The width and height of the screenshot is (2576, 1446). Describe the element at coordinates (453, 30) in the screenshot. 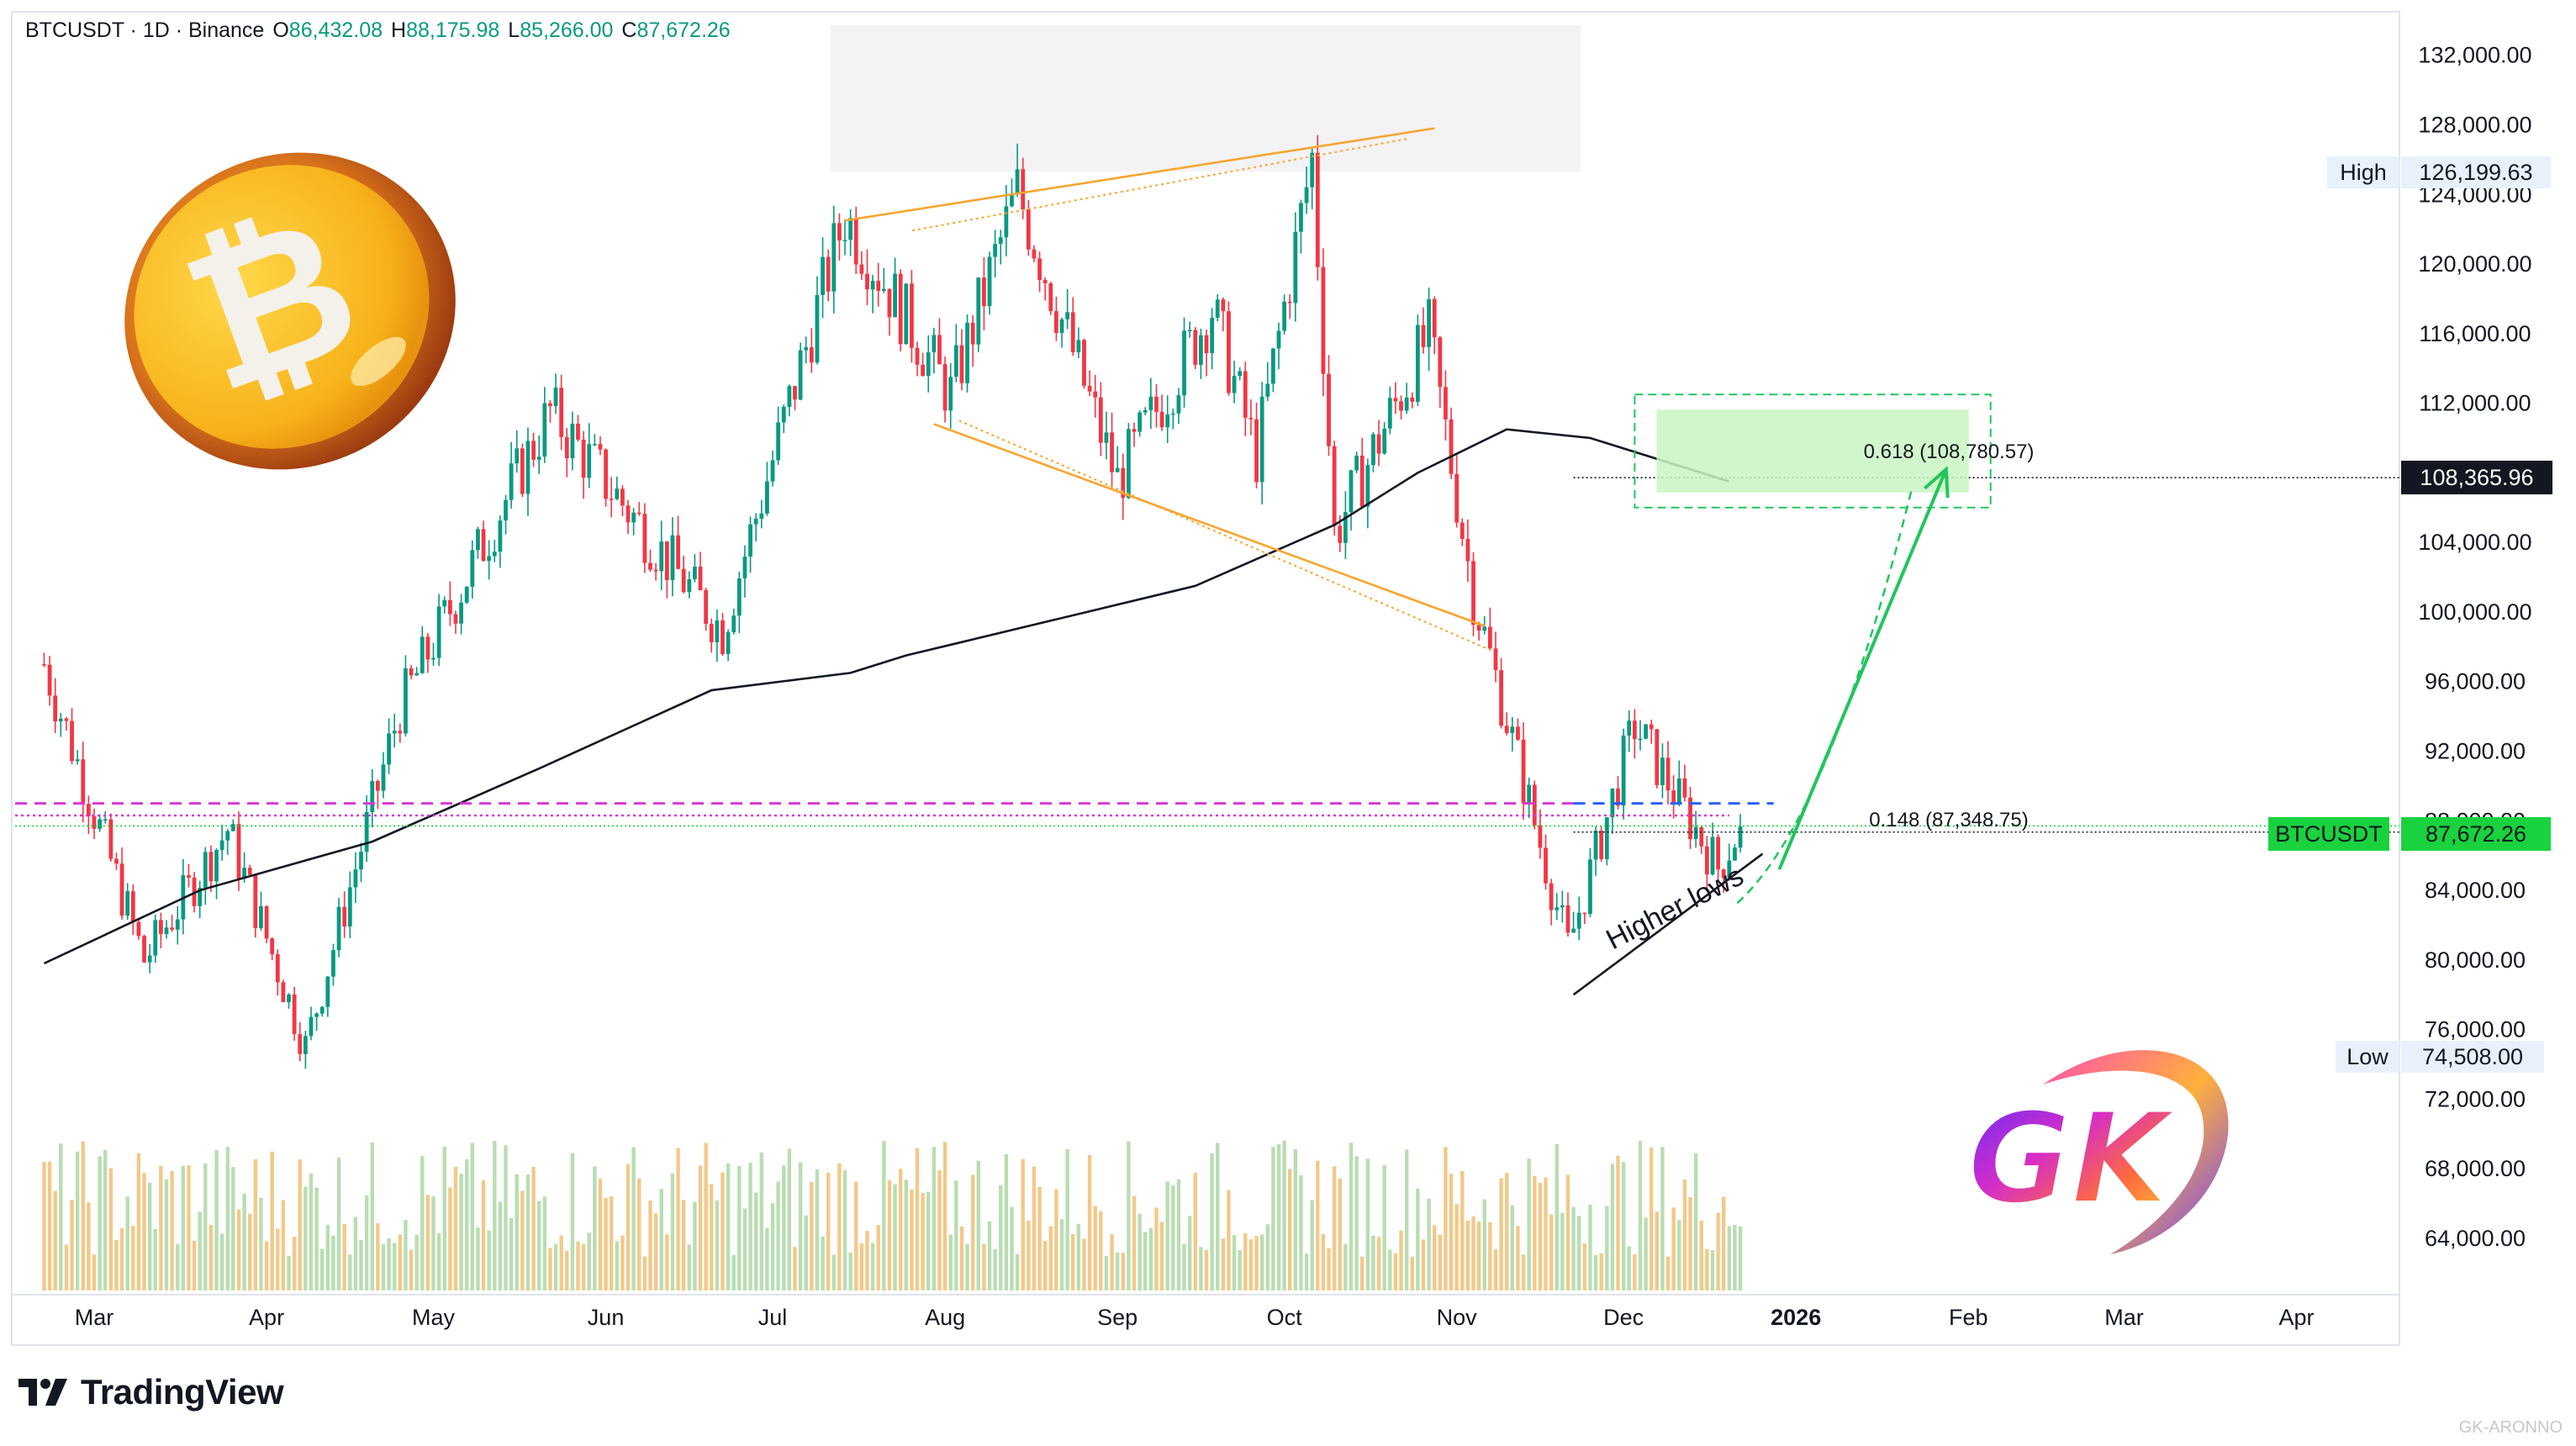

I see `high-value: 88,175.98` at that location.